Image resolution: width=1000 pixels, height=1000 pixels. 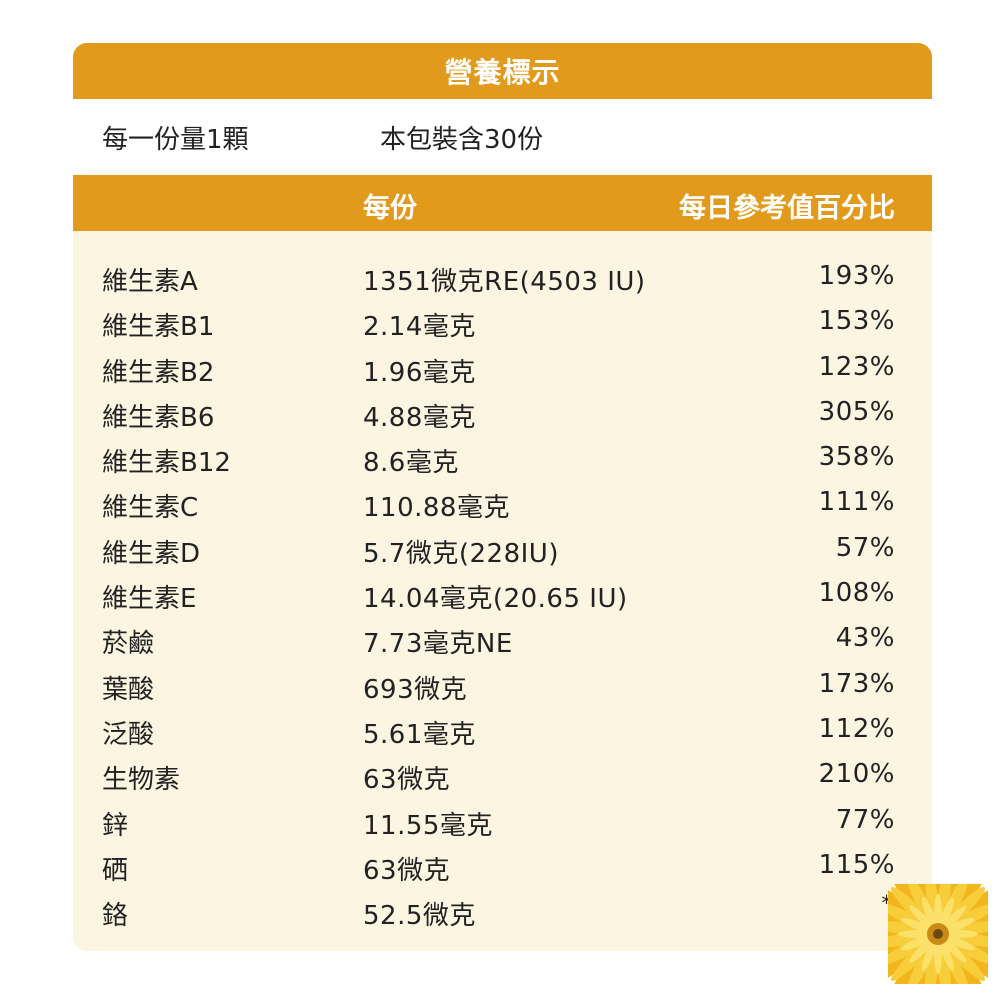 What do you see at coordinates (502, 324) in the screenshot?
I see `table-row: 維生素B1 2.14毫克 153%` at bounding box center [502, 324].